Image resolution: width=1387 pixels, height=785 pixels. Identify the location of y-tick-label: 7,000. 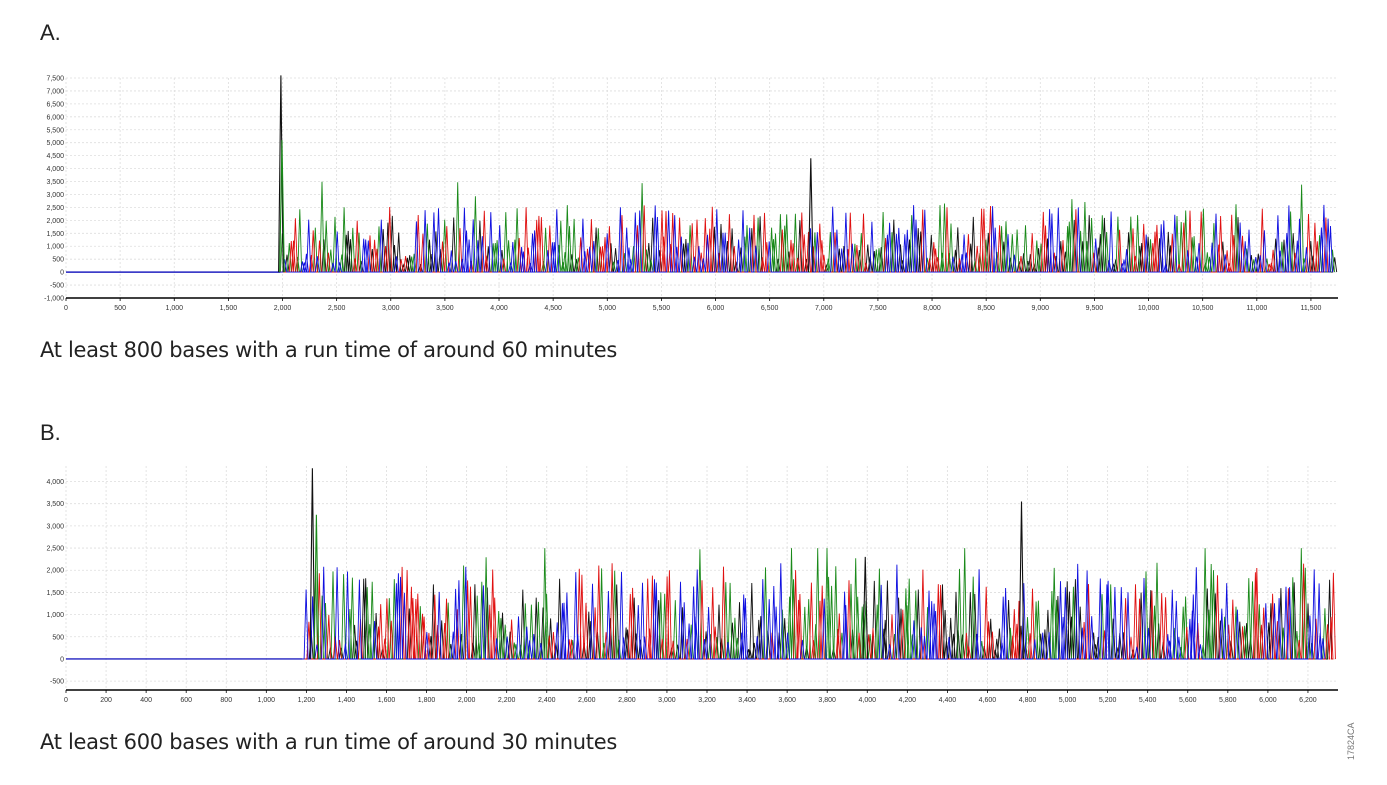
(55, 91).